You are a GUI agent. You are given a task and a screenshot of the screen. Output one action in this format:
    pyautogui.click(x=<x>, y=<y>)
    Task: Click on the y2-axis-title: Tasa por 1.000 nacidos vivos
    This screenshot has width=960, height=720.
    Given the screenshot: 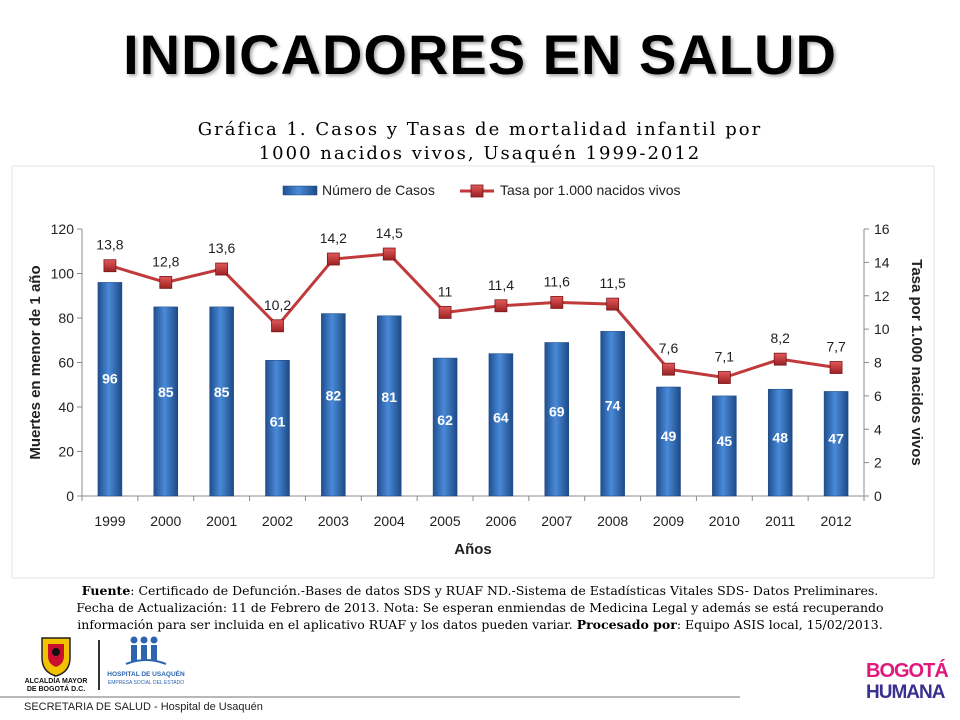 What is the action you would take?
    pyautogui.click(x=916, y=362)
    